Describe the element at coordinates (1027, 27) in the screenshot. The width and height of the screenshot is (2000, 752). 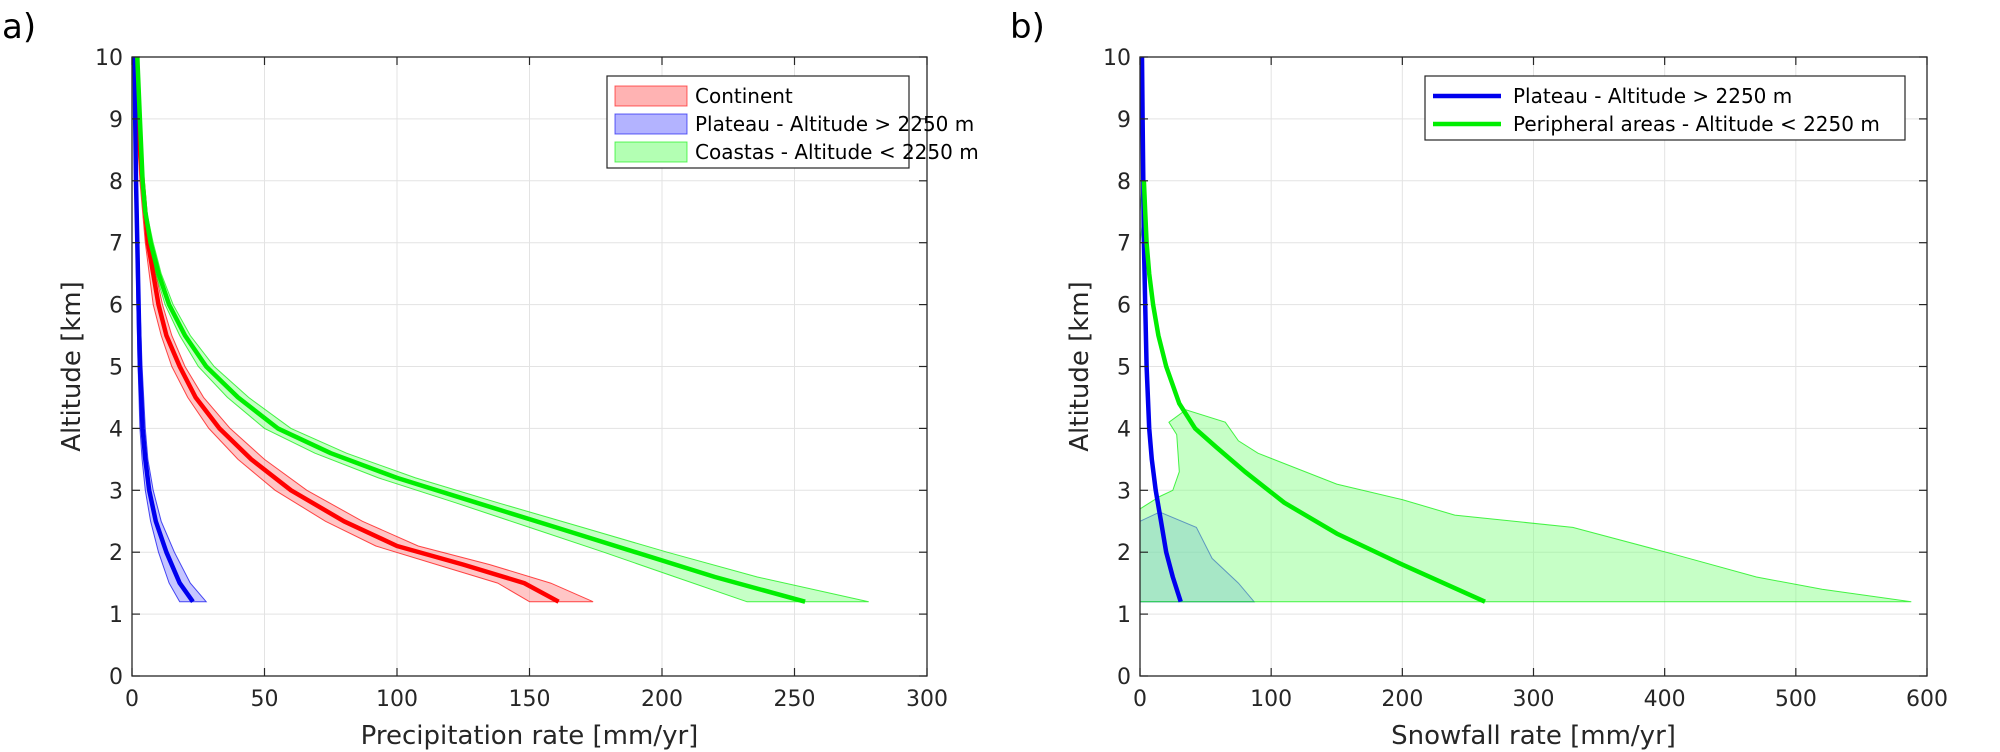
I see `panel-label: b)` at that location.